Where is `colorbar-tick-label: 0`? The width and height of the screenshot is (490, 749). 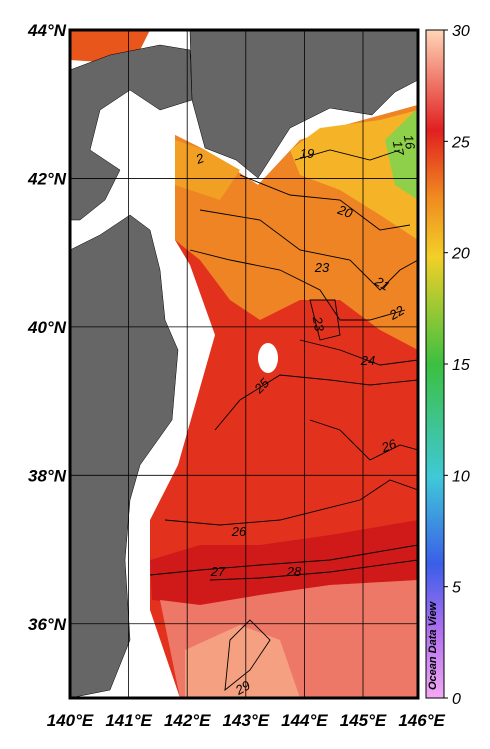 colorbar-tick-label: 0 is located at coordinates (456, 699).